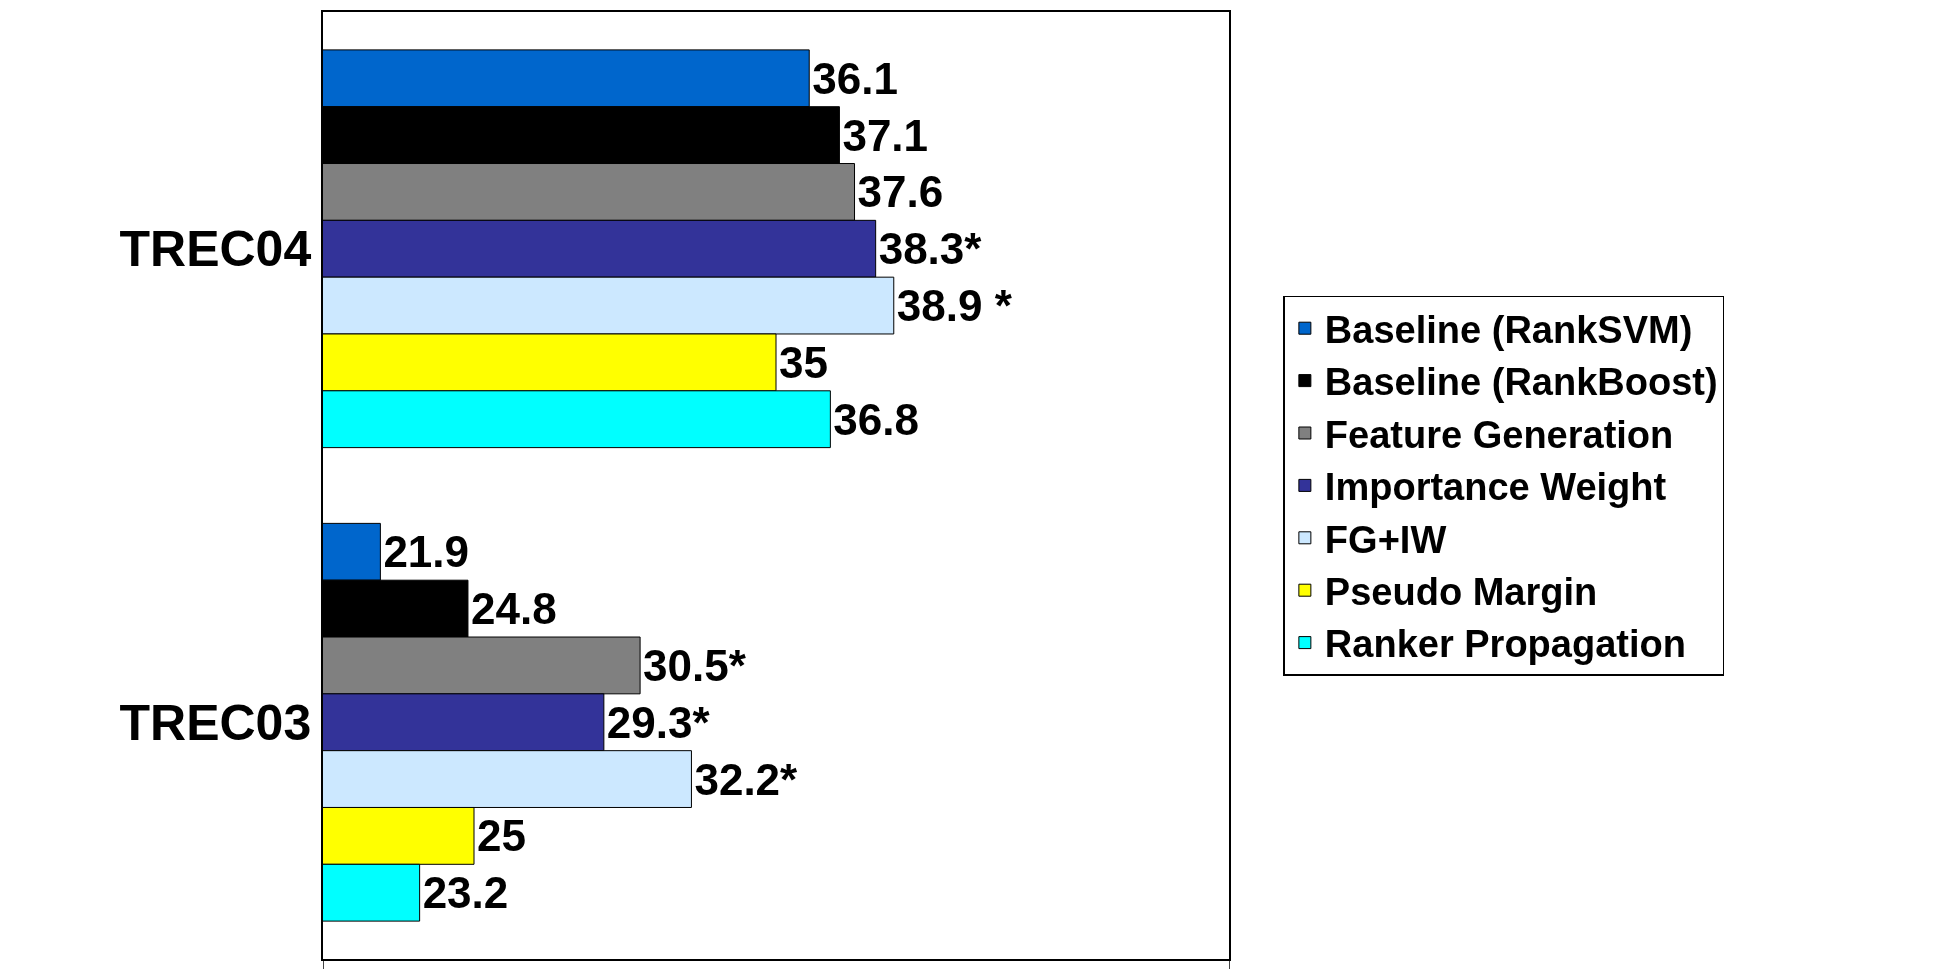 The height and width of the screenshot is (977, 1936). I want to click on data-label: 36.8, so click(876, 419).